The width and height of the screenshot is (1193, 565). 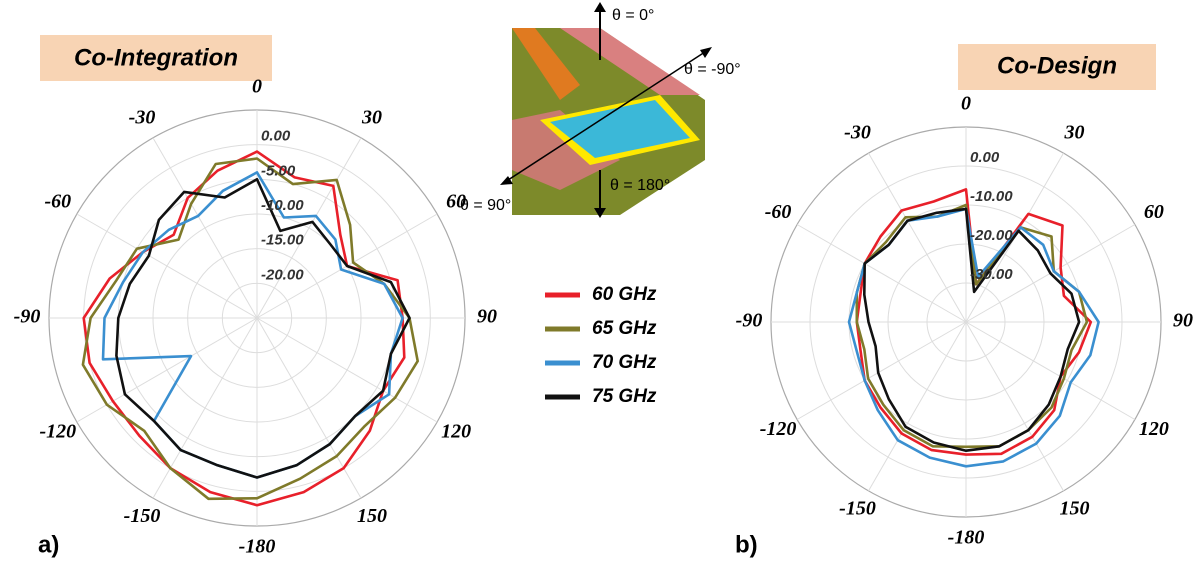 I want to click on r-tick-label: -15.00, so click(x=282, y=240).